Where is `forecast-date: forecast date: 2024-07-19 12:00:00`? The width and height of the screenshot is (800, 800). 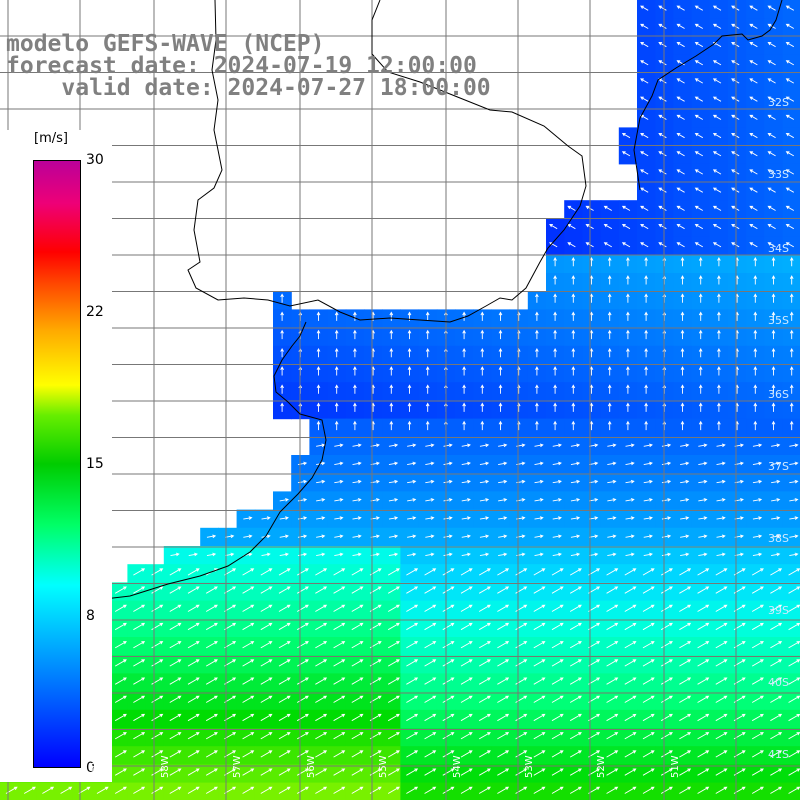 forecast-date: forecast date: 2024-07-19 12:00:00 is located at coordinates (241, 66).